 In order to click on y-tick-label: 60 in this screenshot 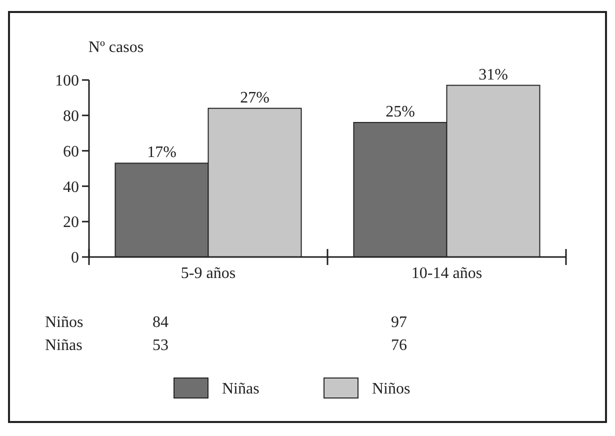, I will do `click(71, 151)`.